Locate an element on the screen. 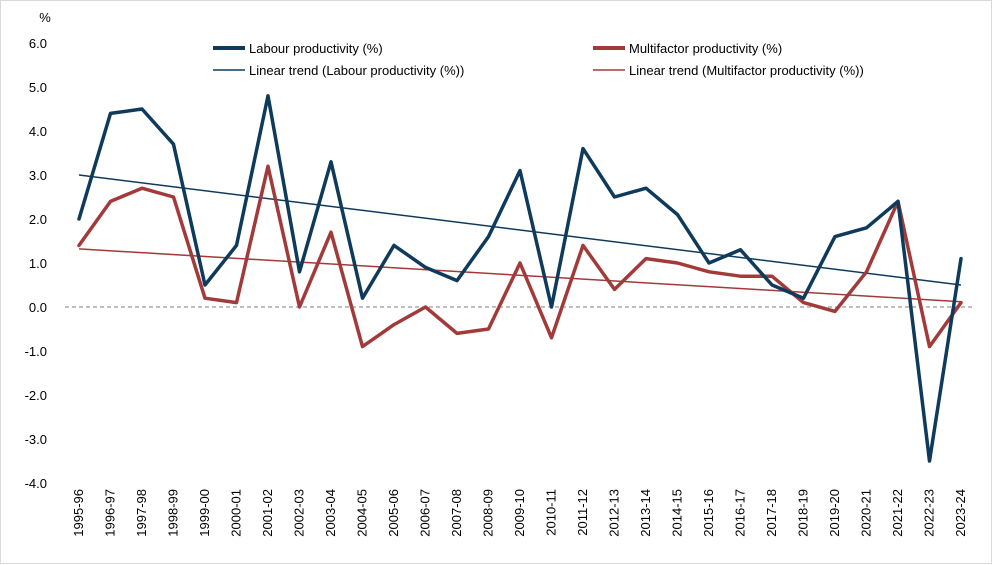  y-tick-label: 4.0 is located at coordinates (38, 131).